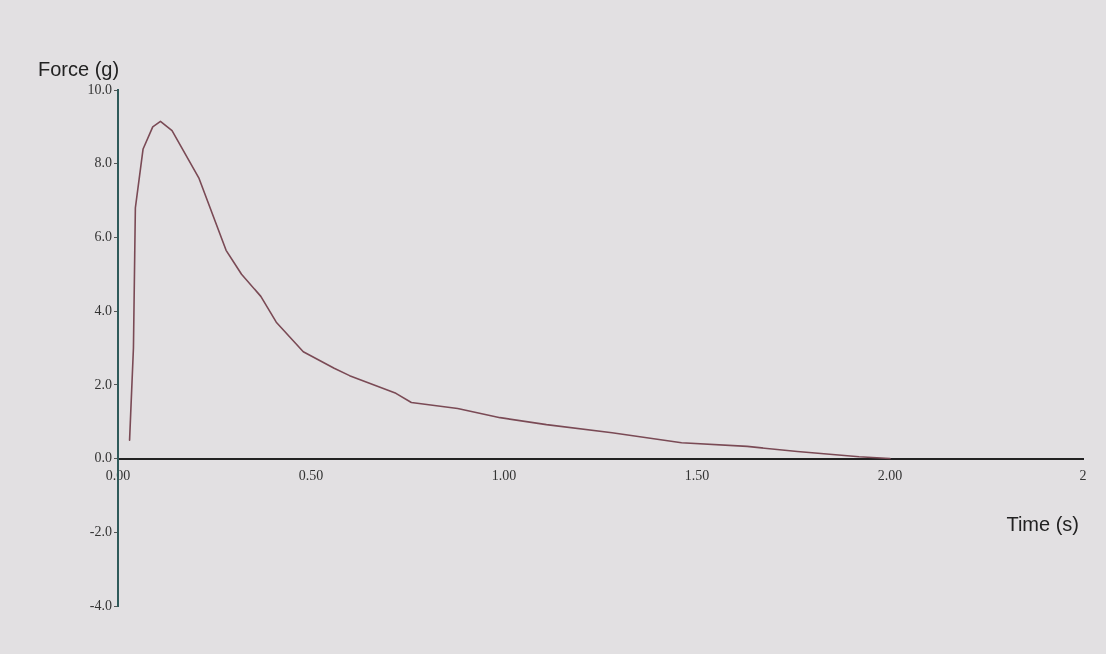  I want to click on y-tick-label: 10.0, so click(99, 89).